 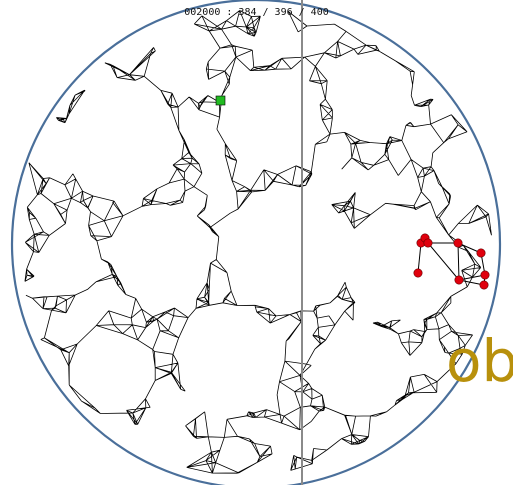 What do you see at coordinates (220, 100) in the screenshot?
I see `start-node-marker` at bounding box center [220, 100].